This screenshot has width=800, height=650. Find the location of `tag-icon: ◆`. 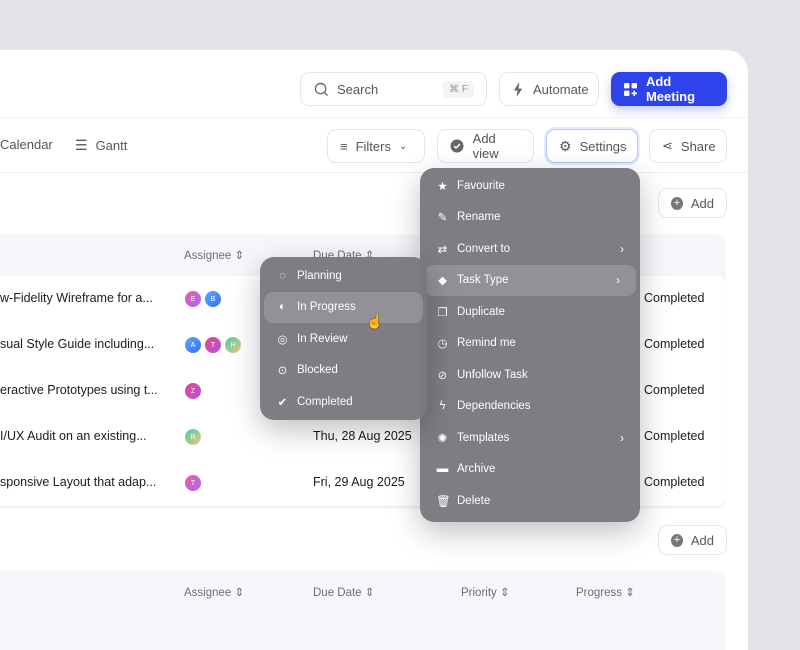

tag-icon: ◆ is located at coordinates (442, 281).